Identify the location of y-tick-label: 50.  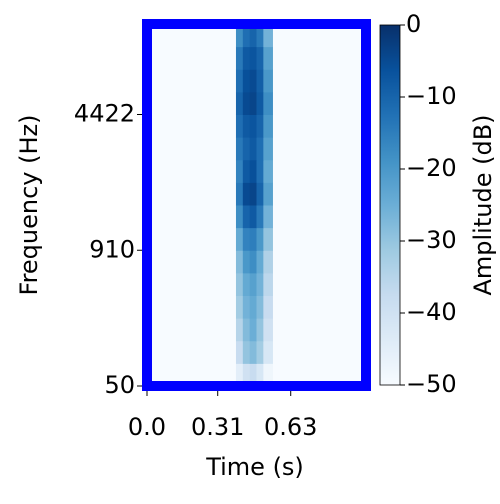
(119, 385).